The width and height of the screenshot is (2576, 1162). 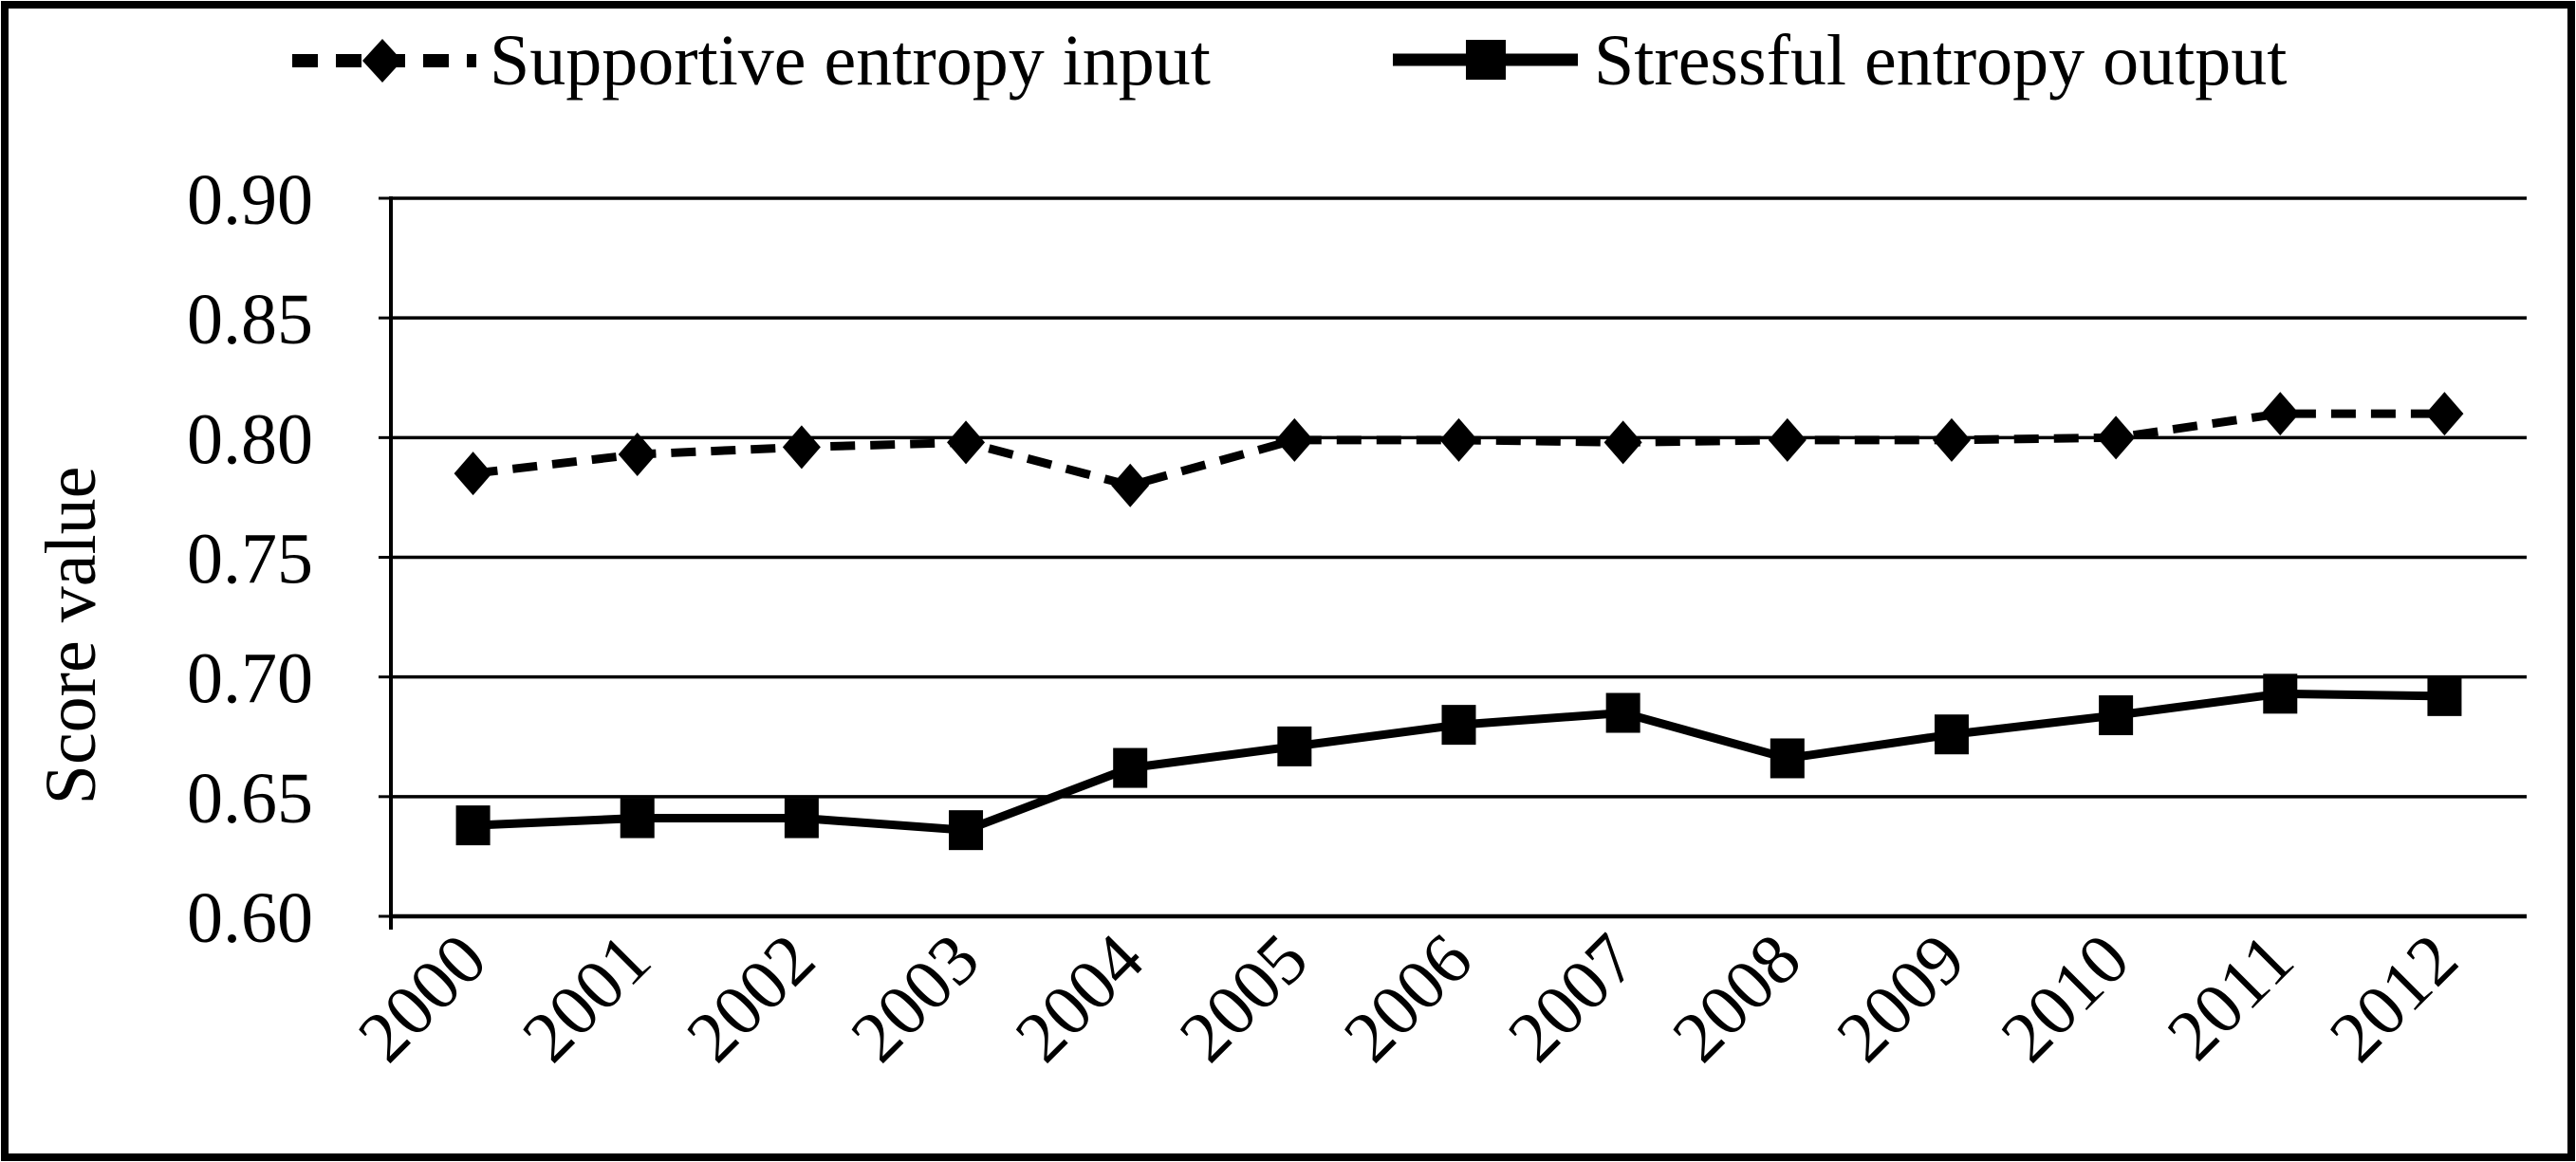 I want to click on x-tick-label: 2001, so click(x=587, y=998).